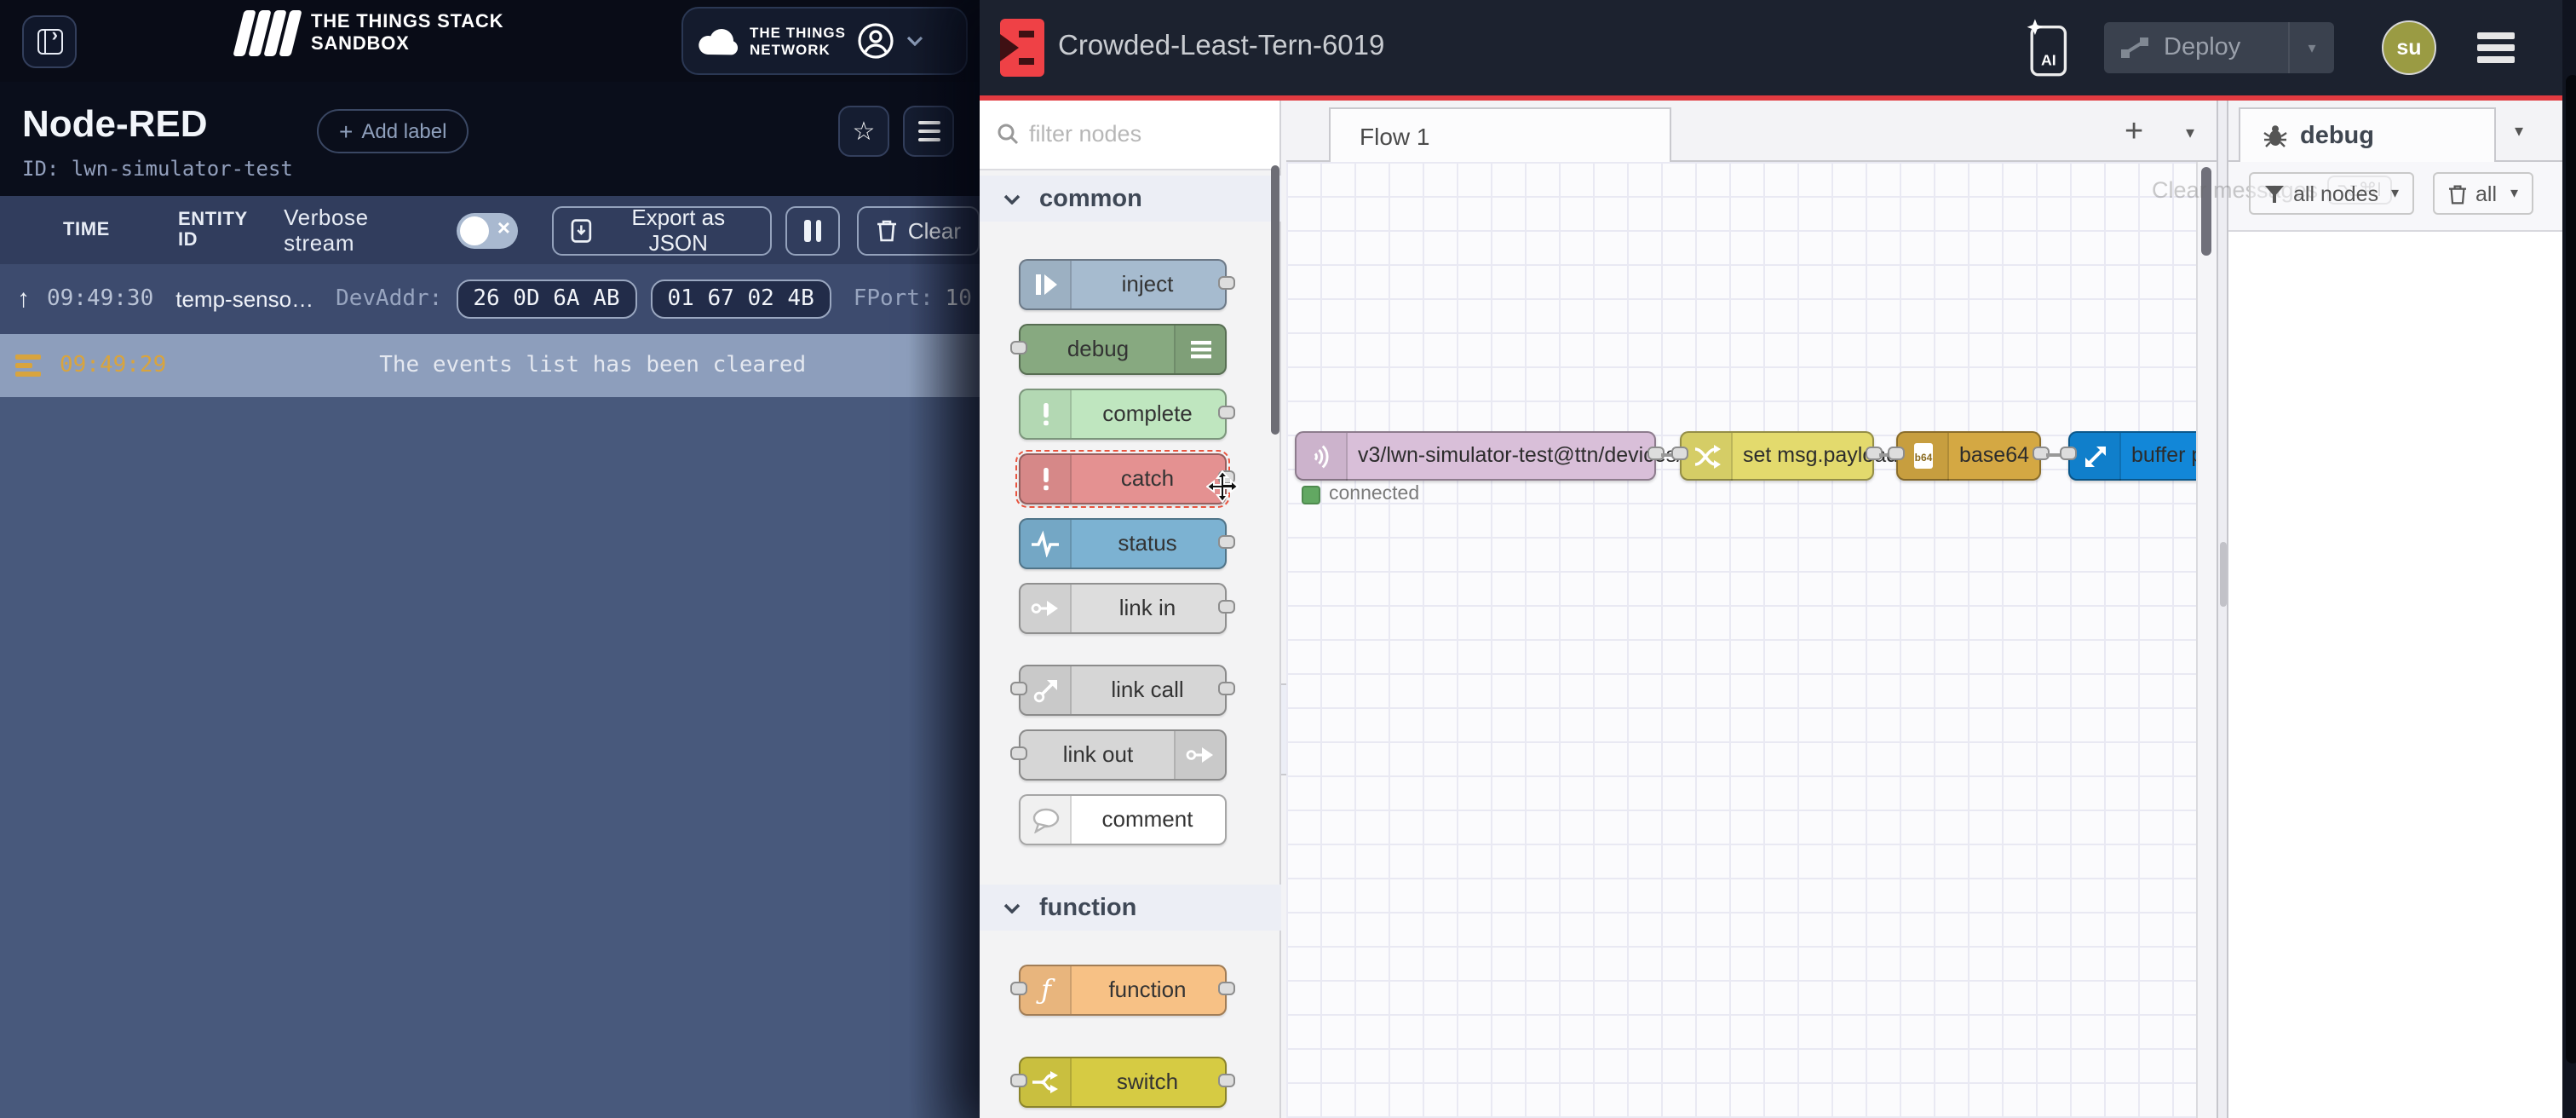 This screenshot has width=2576, height=1118. I want to click on app-menu-button, so click(928, 131).